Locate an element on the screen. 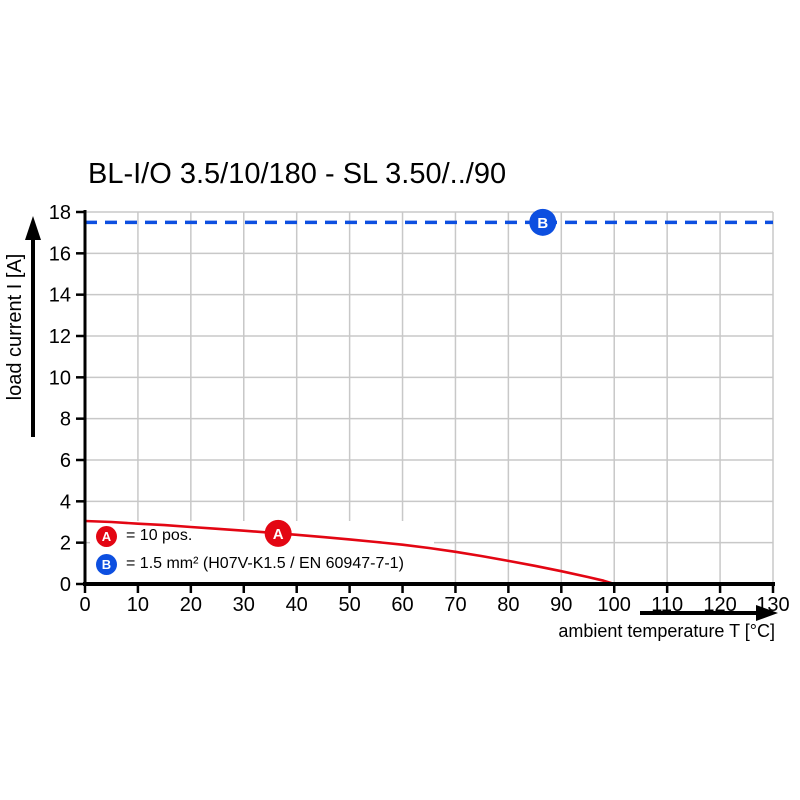 This screenshot has height=800, width=800. y-arrow-head-icon is located at coordinates (33, 228).